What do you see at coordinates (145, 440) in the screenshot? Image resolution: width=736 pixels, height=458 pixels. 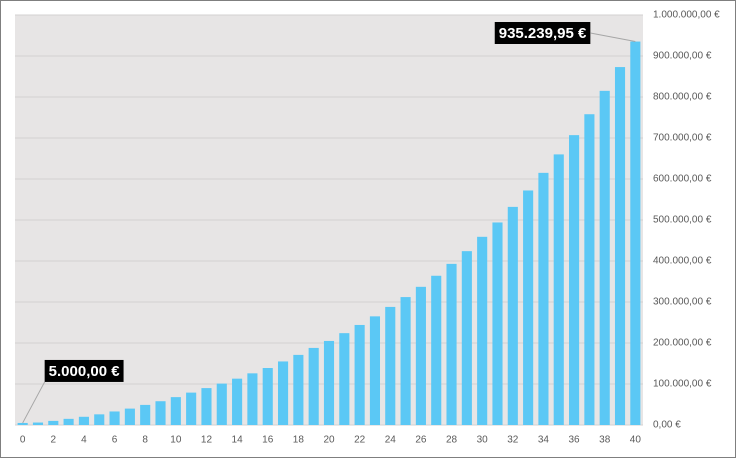 I see `x-tick-label: 8` at bounding box center [145, 440].